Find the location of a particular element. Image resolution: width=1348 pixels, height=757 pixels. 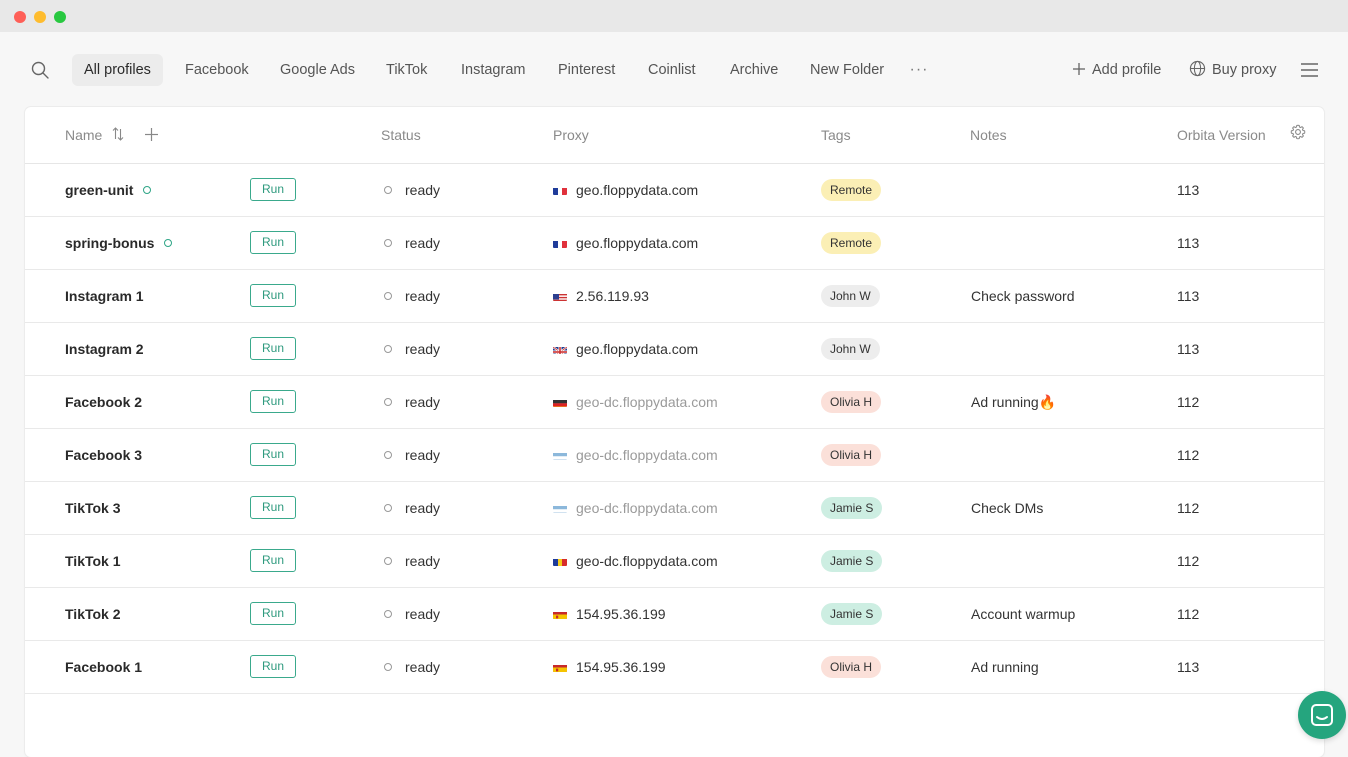

notes-cell: Account warmup is located at coordinates (1023, 614).